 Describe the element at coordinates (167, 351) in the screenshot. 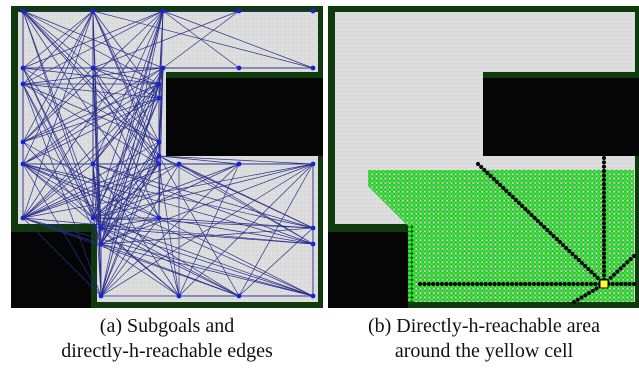

I see `caption-a-line2: directly-h-reachable edges` at that location.